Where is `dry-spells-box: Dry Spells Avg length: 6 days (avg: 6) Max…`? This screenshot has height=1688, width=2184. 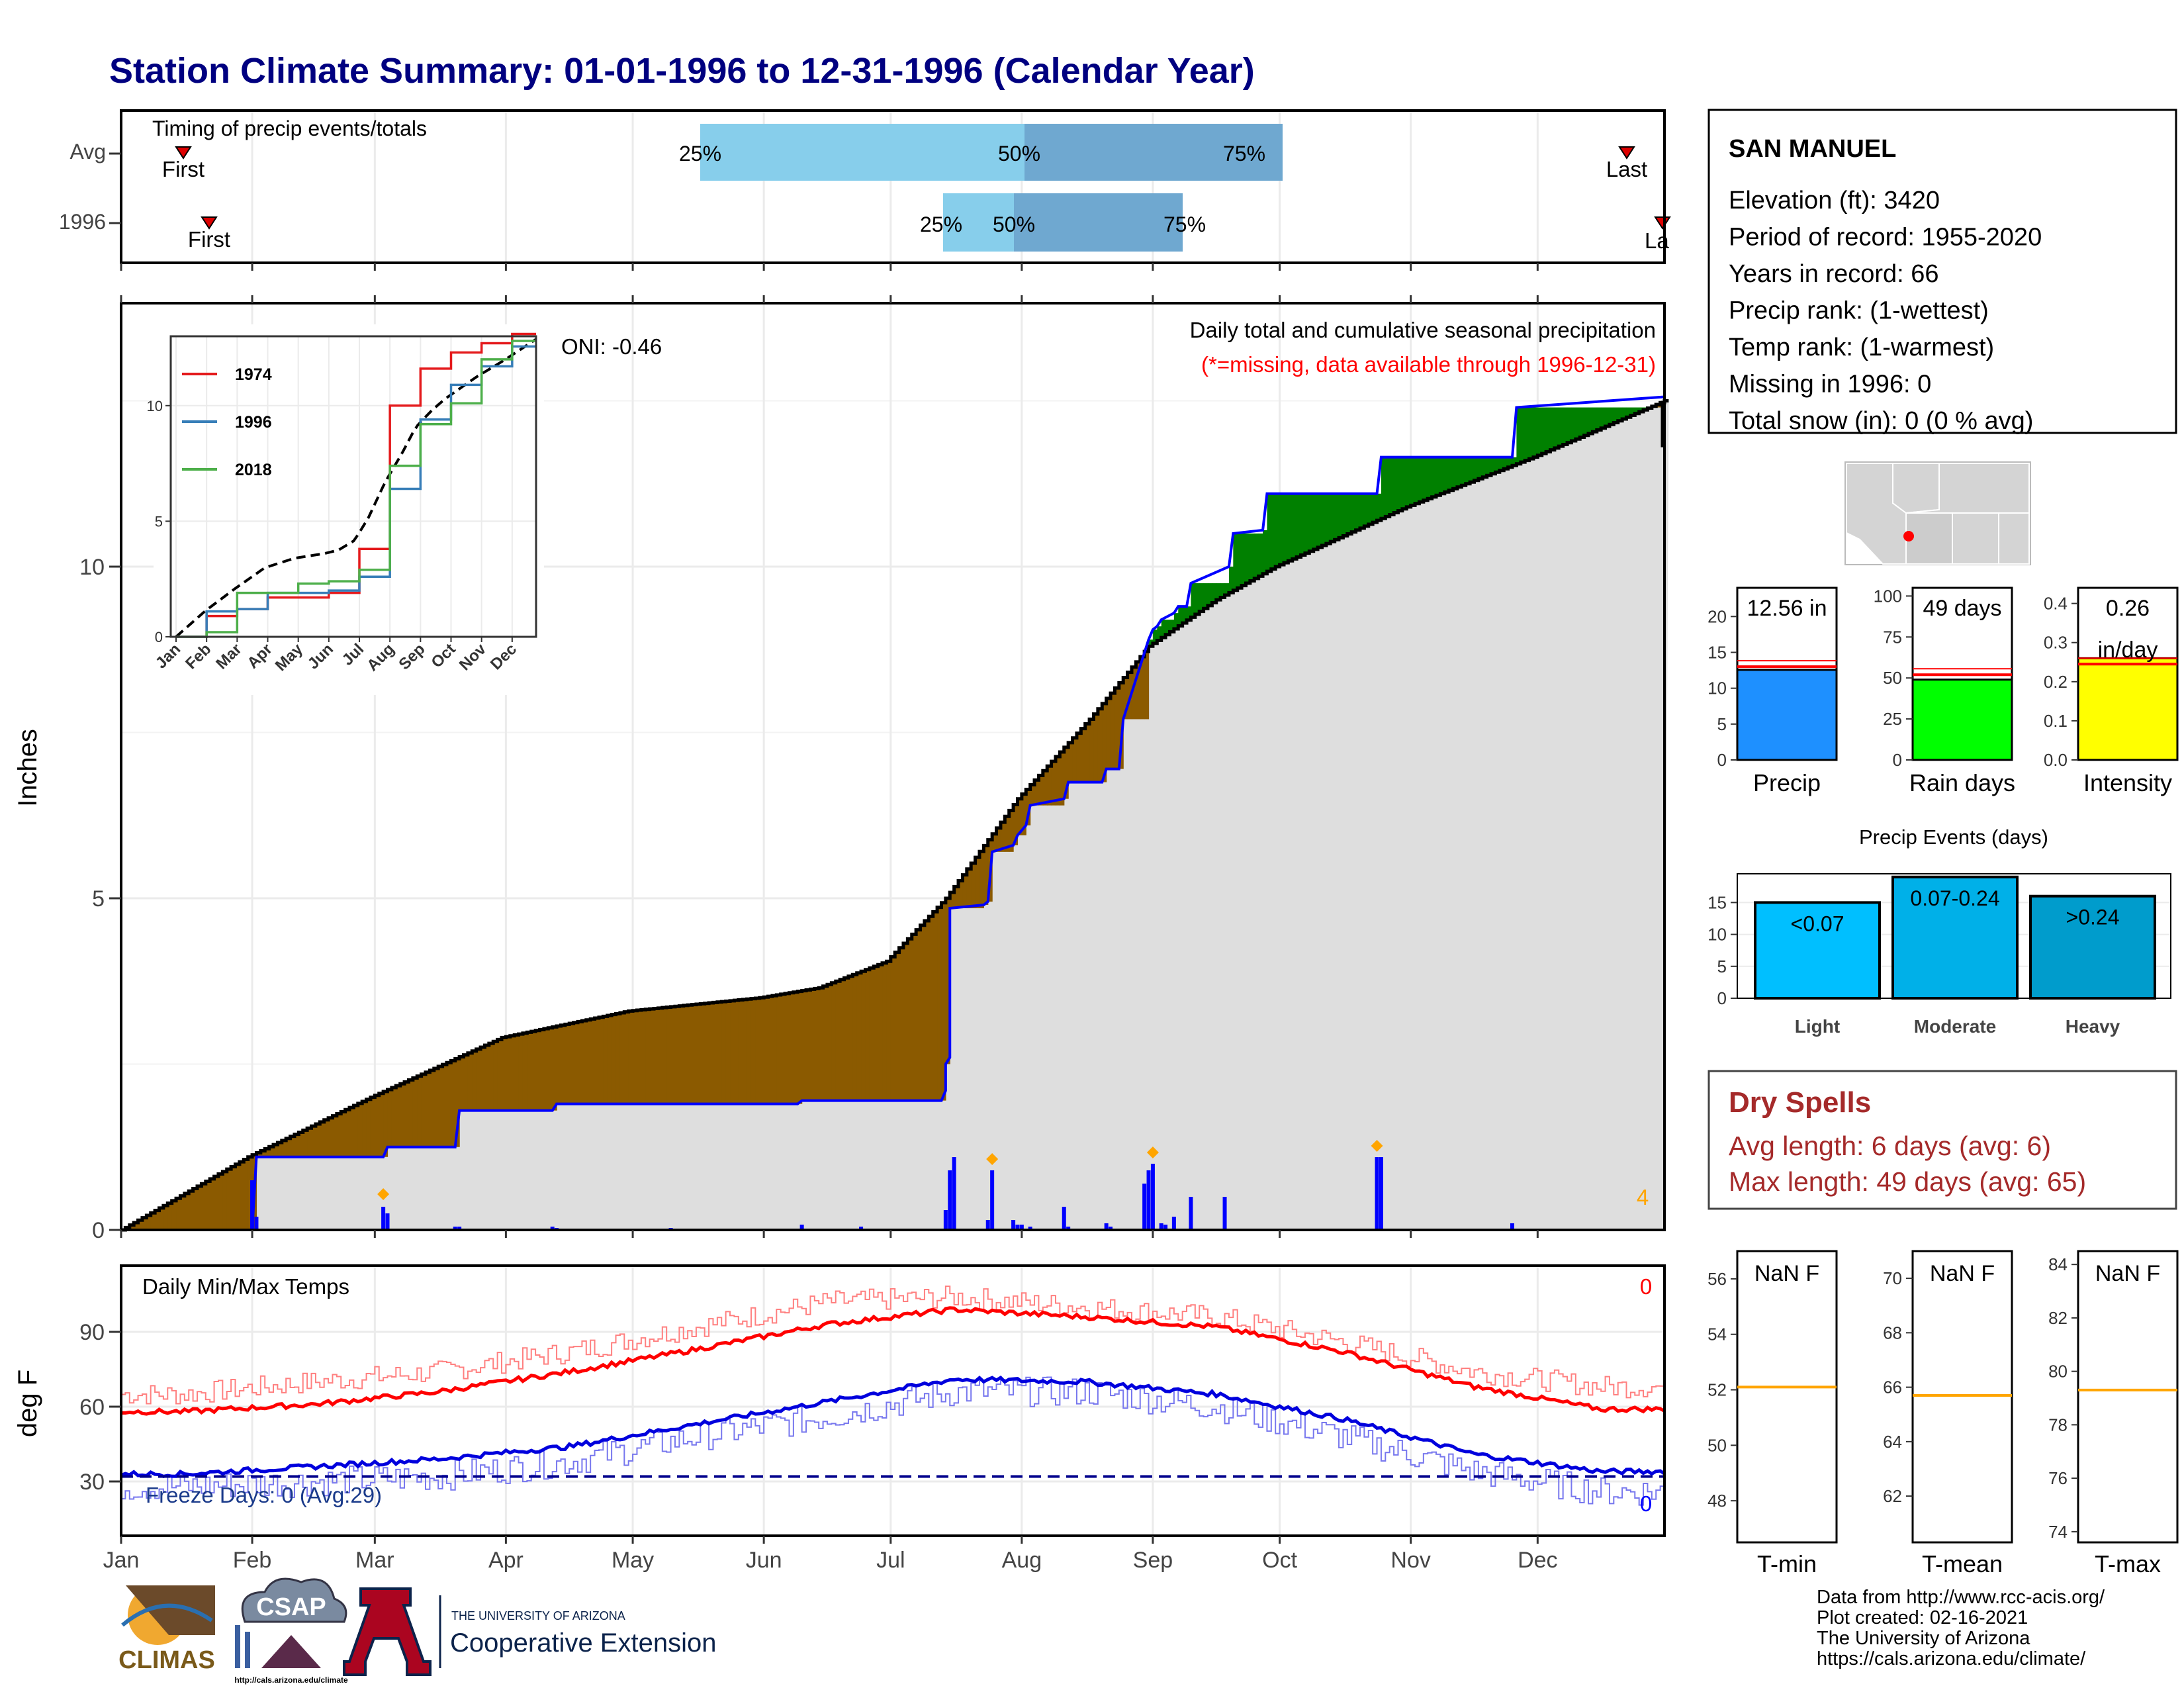 dry-spells-box: Dry Spells Avg length: 6 days (avg: 6) Max… is located at coordinates (1942, 1140).